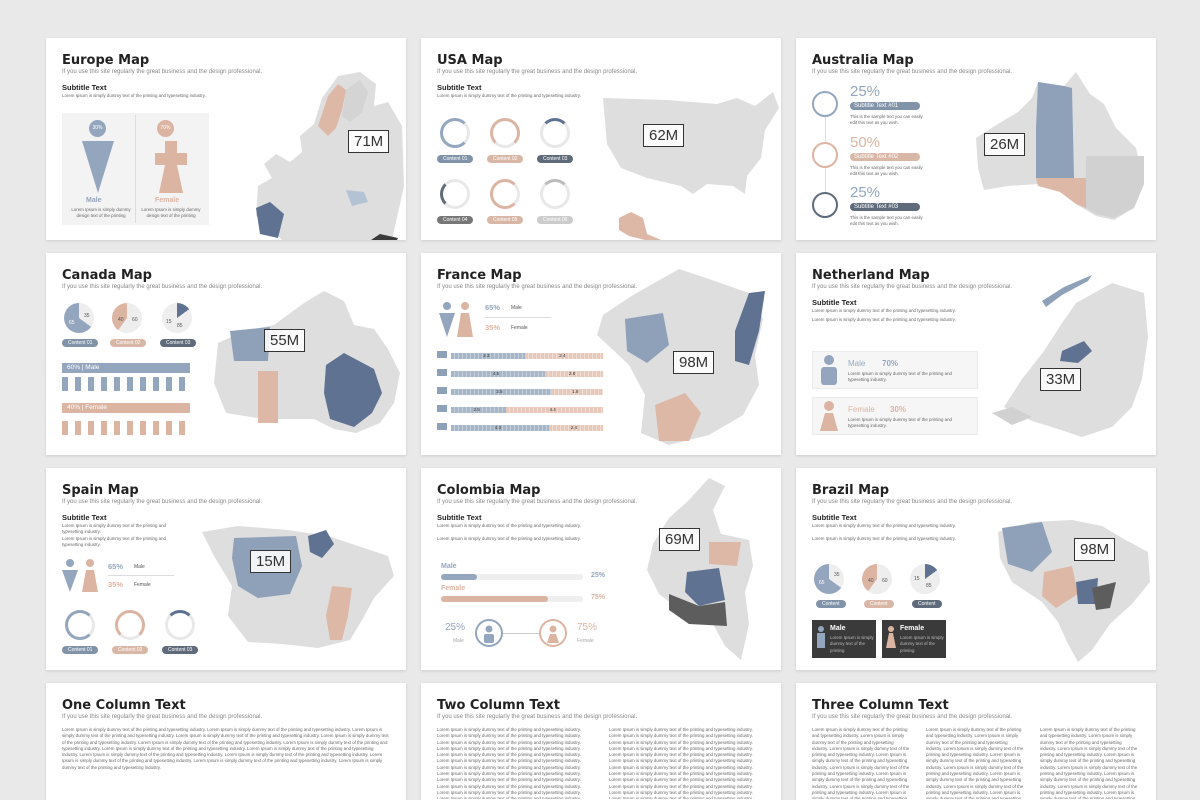 The width and height of the screenshot is (1200, 800). Describe the element at coordinates (831, 604) in the screenshot. I see `pie-label-1: Content` at that location.